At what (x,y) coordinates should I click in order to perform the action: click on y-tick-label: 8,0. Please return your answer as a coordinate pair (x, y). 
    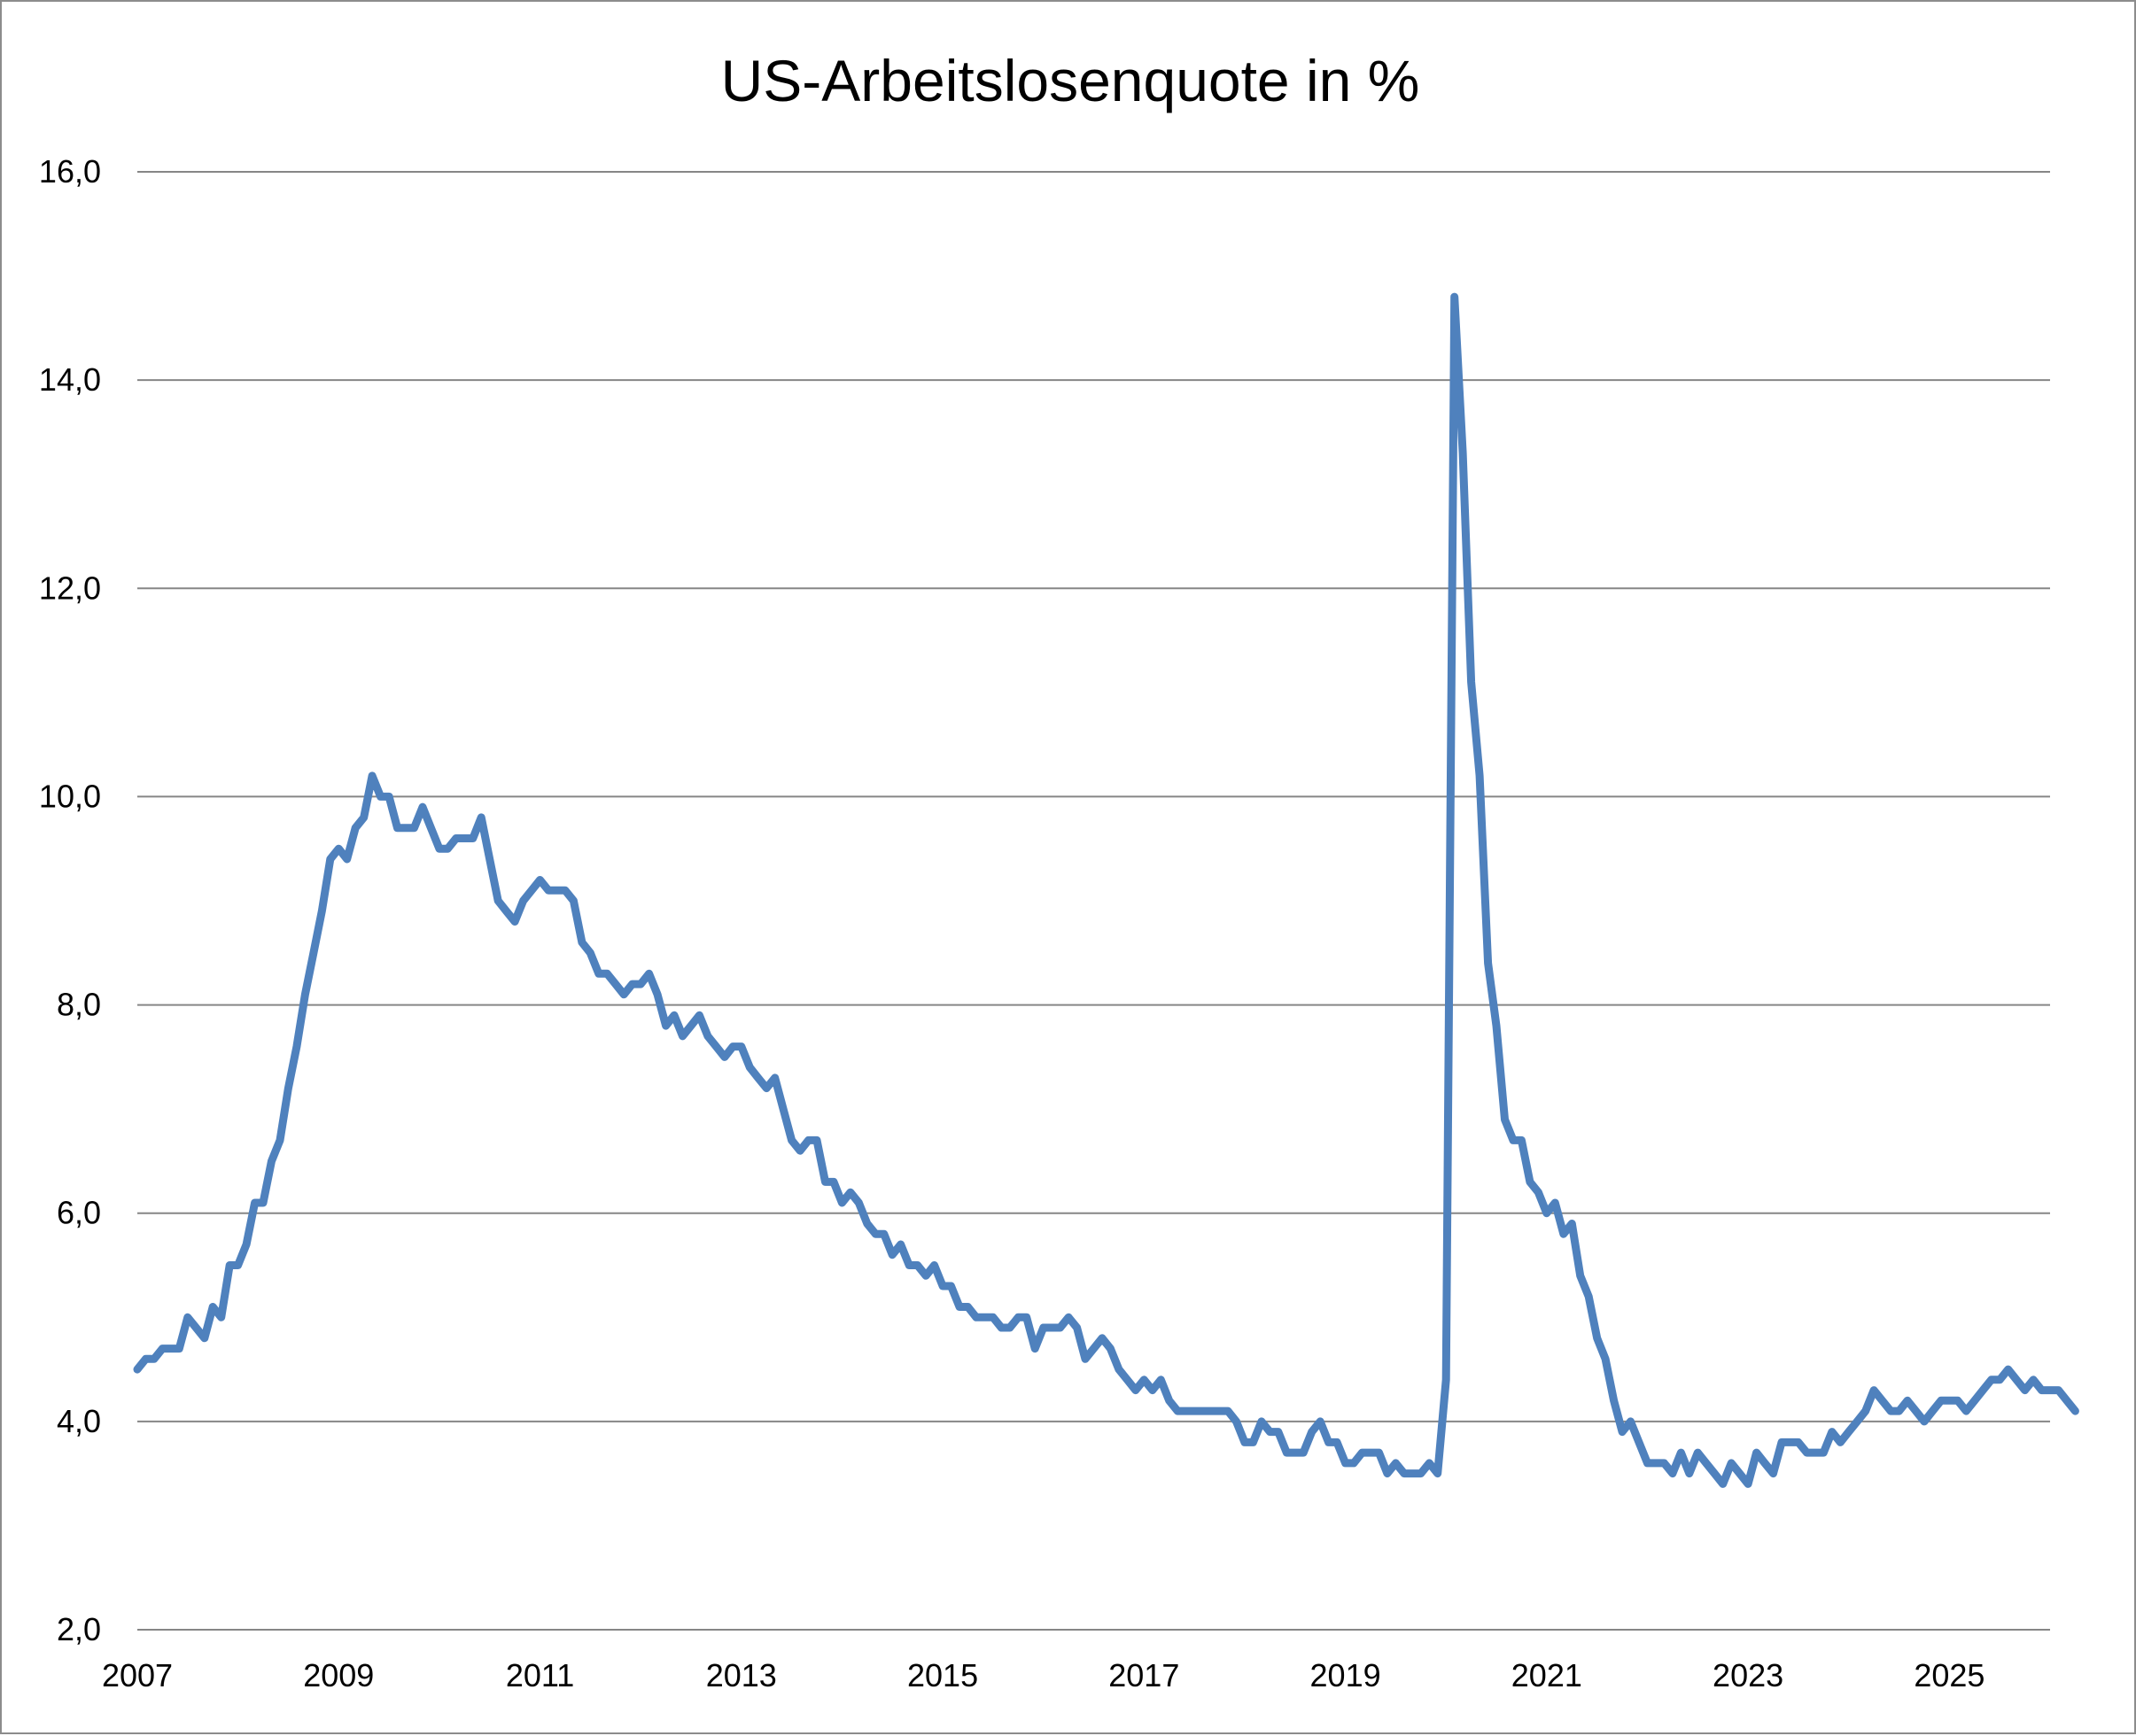
    Looking at the image, I should click on (79, 1005).